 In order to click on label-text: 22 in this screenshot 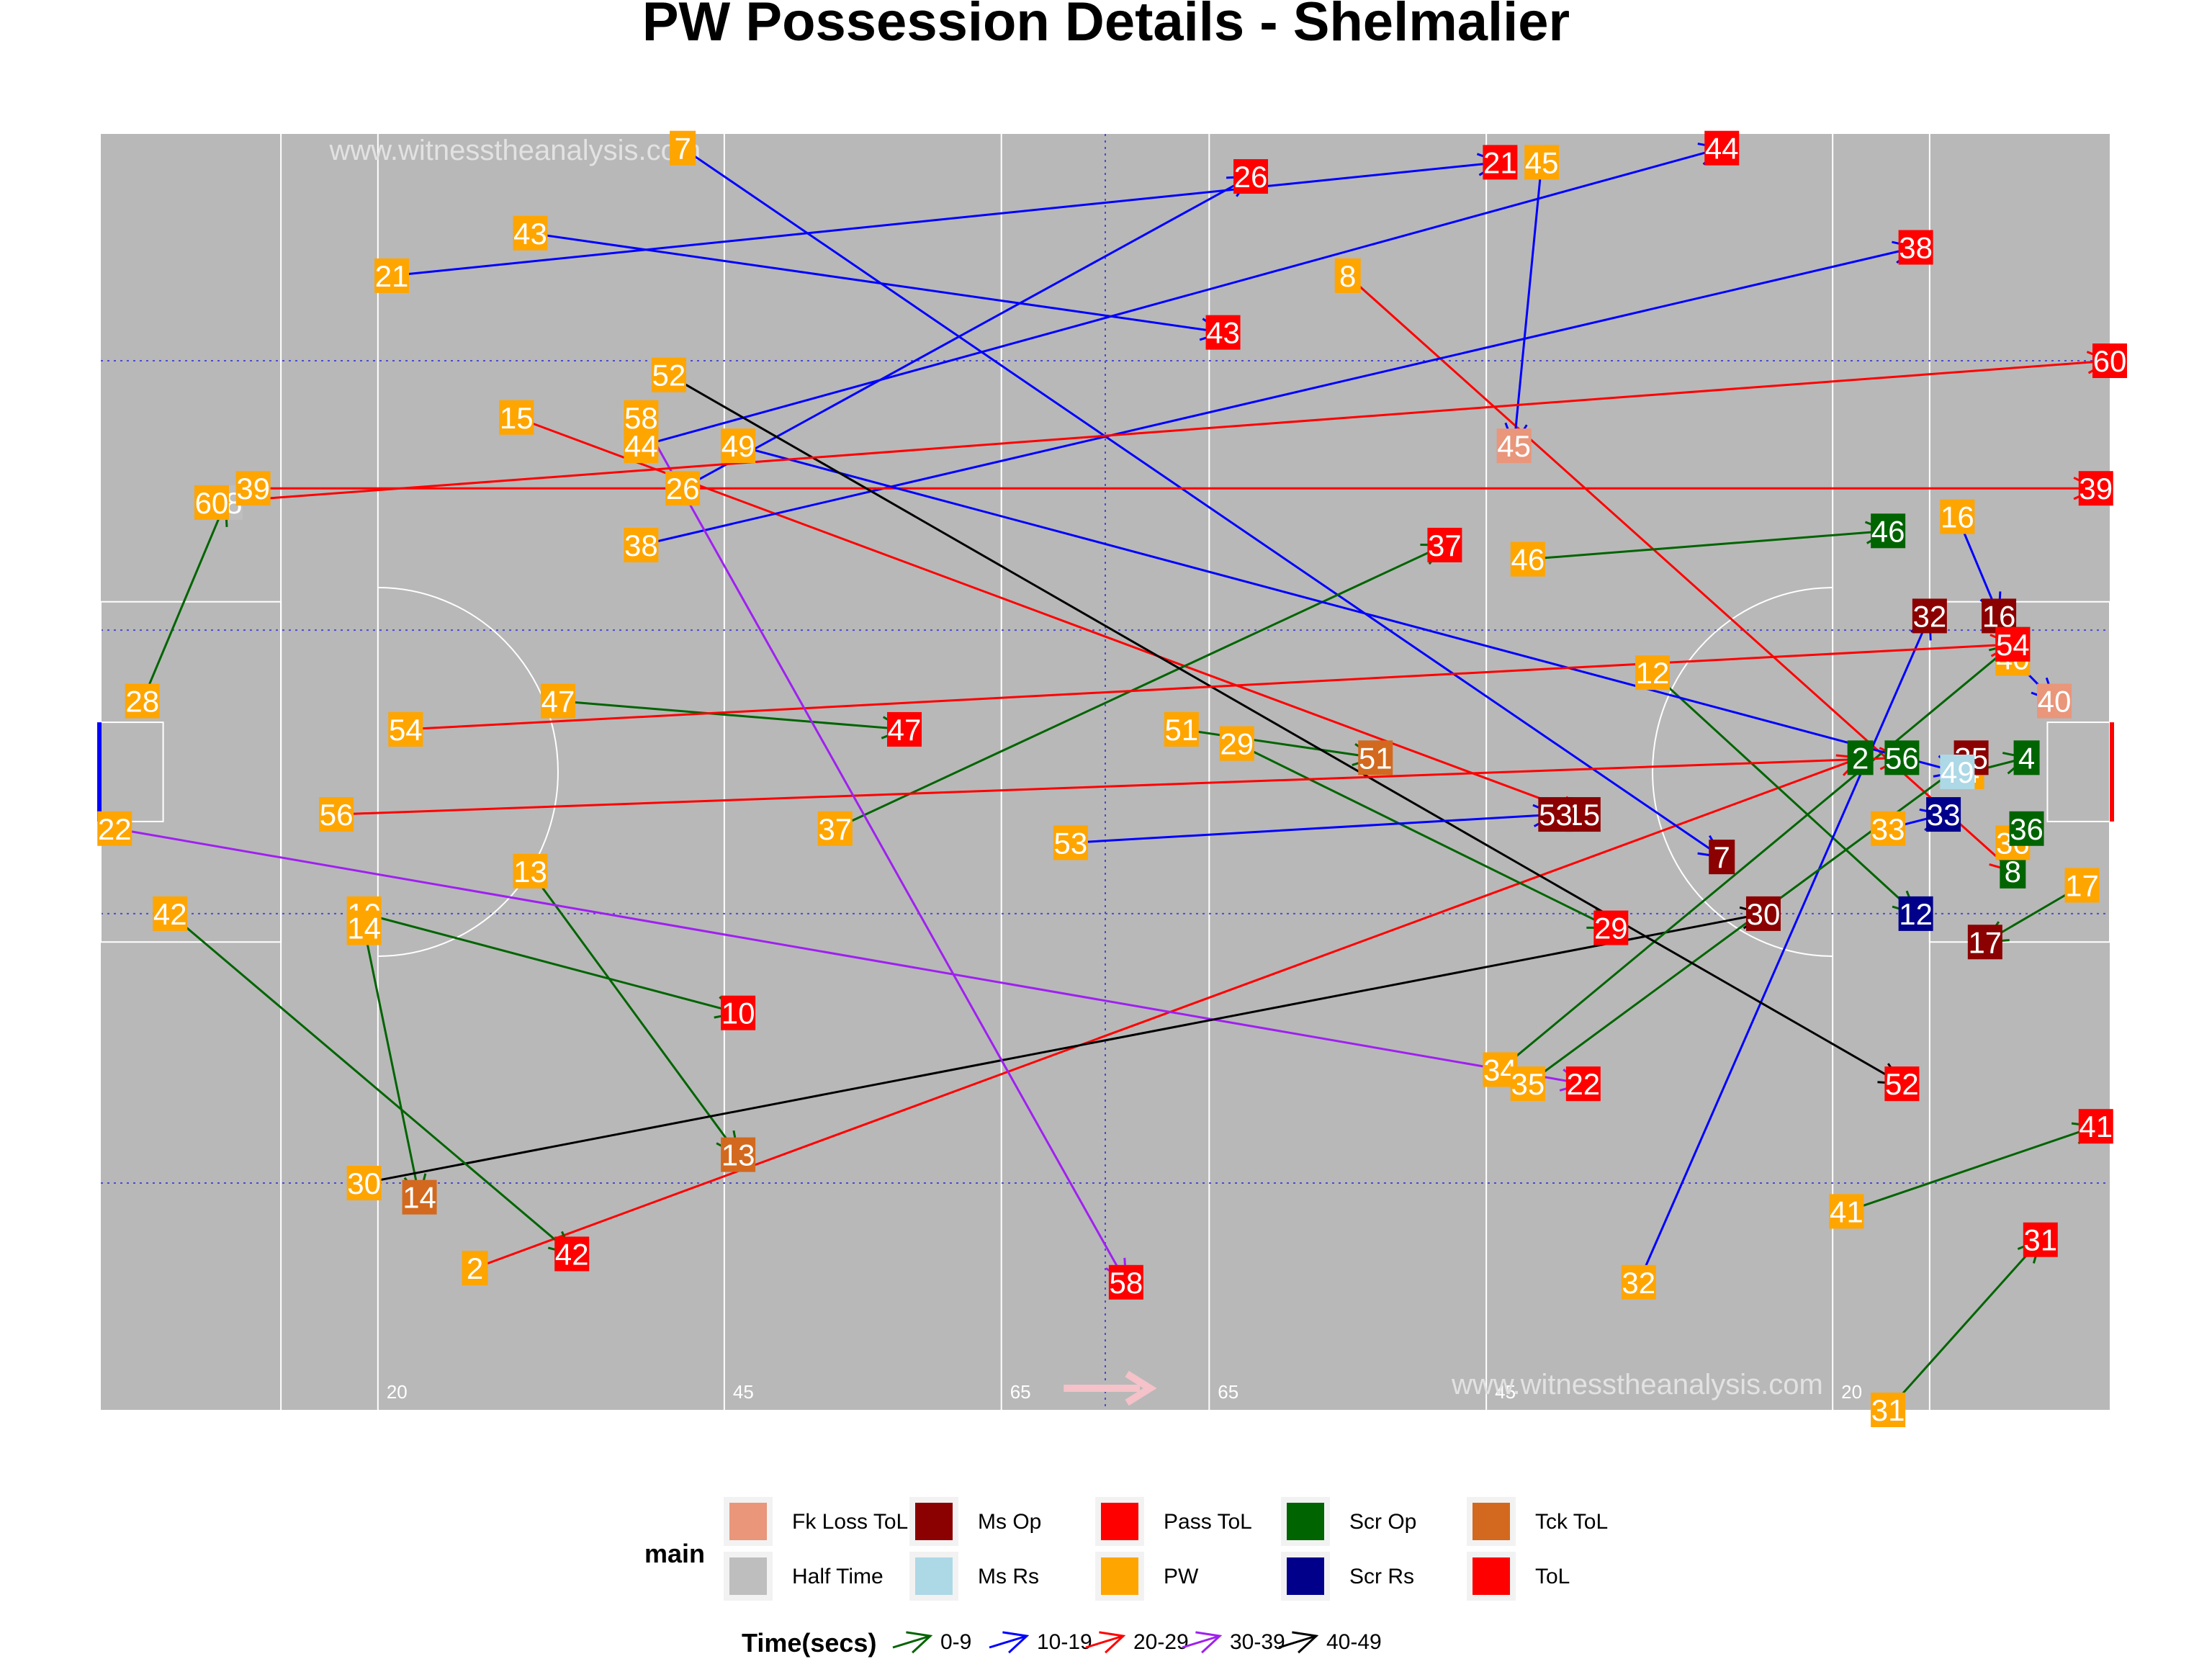, I will do `click(1583, 1084)`.